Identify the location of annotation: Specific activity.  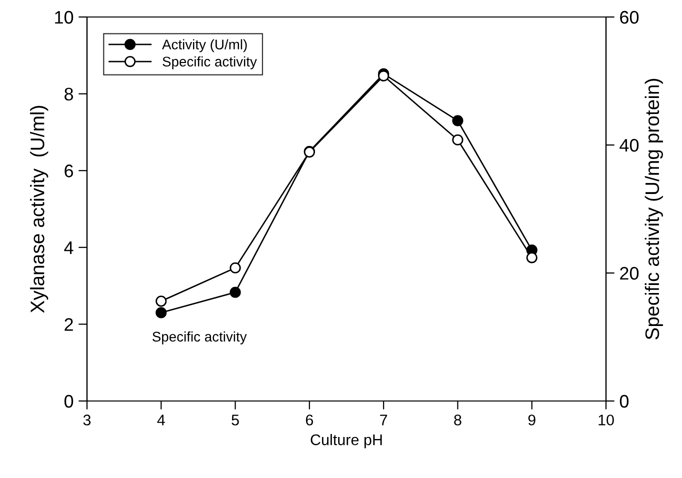
(199, 337).